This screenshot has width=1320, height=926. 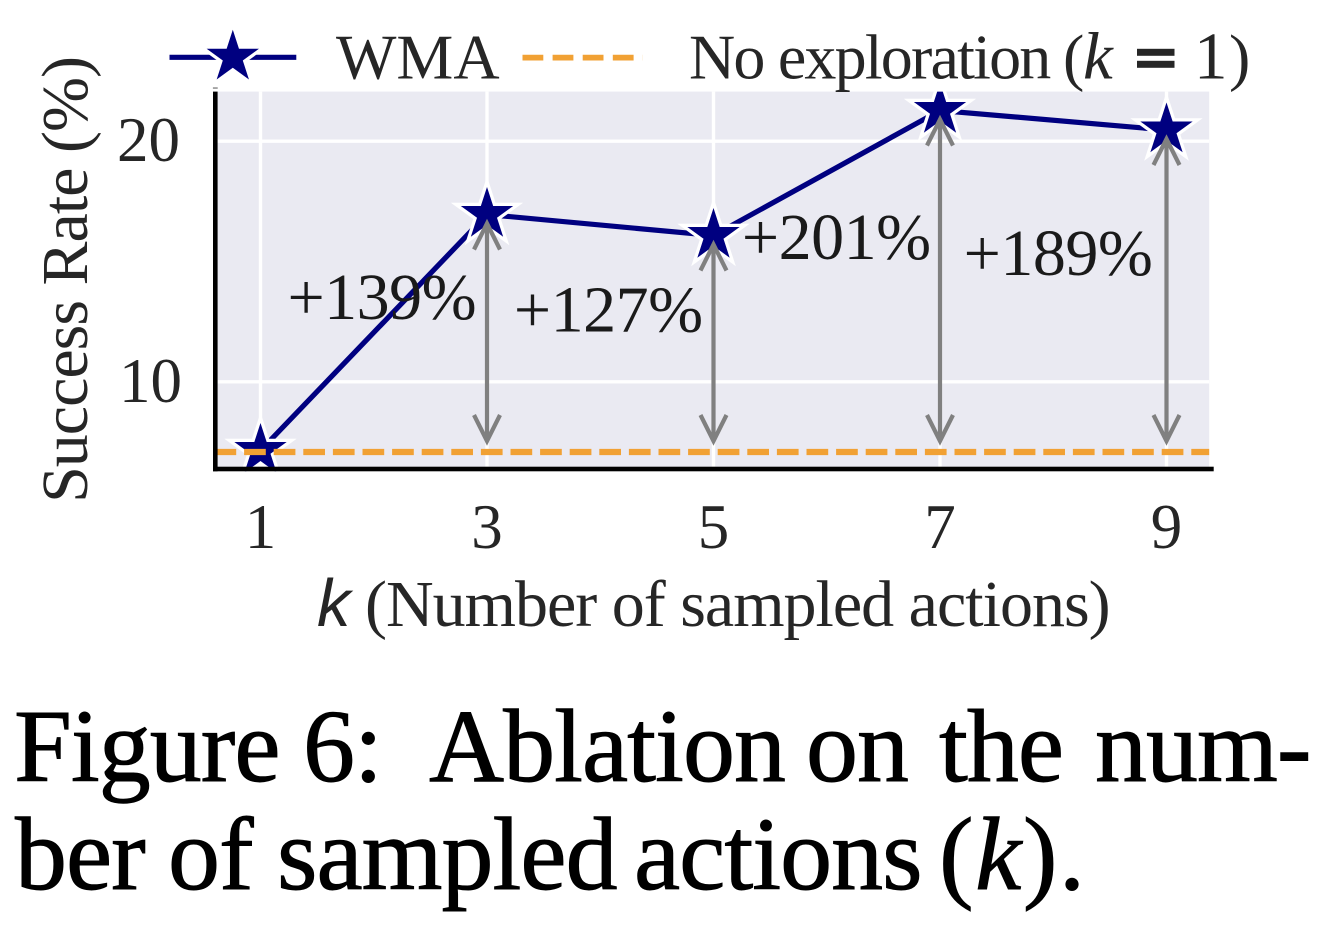 I want to click on svg-text: +201%, so click(x=836, y=237).